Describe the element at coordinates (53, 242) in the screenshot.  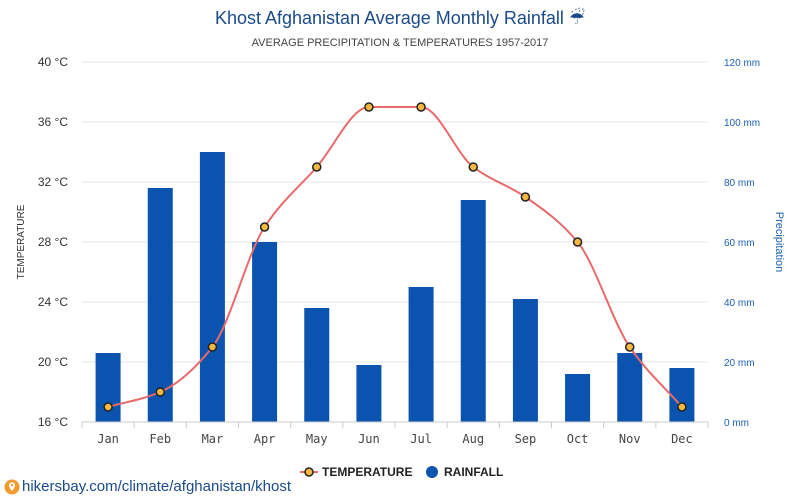
I see `y-left-tick-label: 28 °C` at that location.